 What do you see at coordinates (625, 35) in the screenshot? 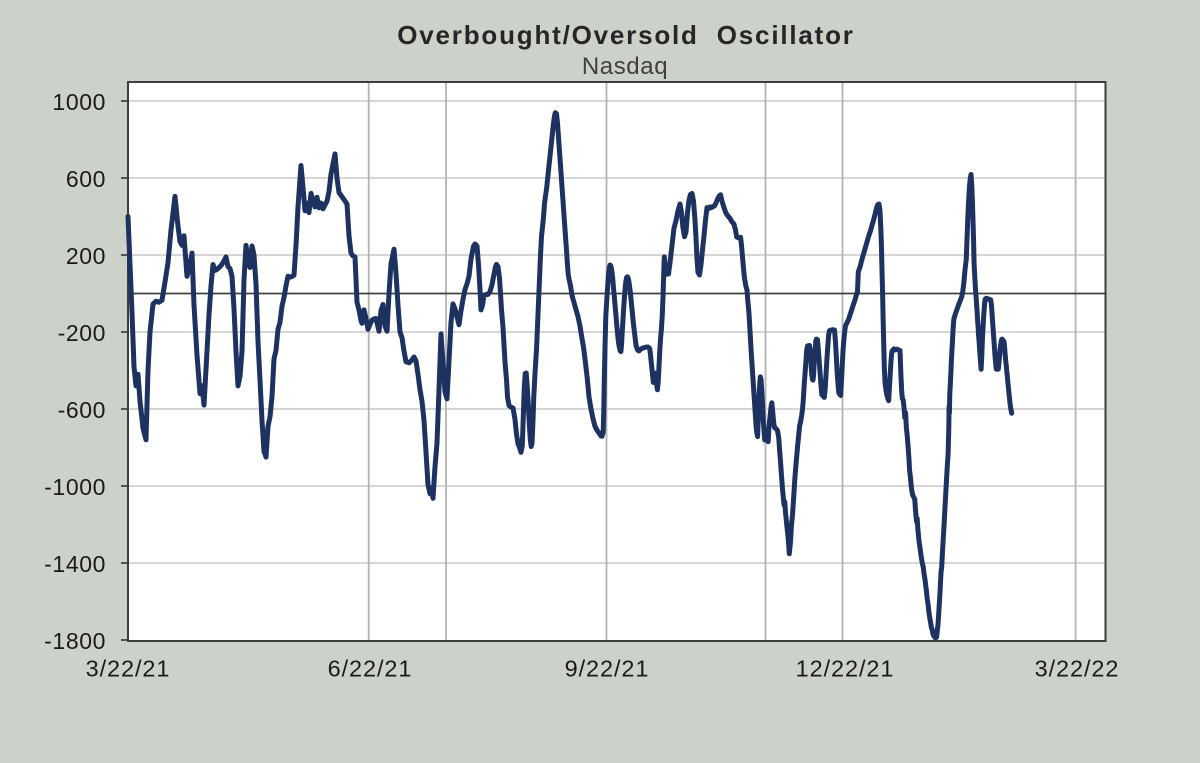
I see `svg-text:Overbought/Oversold Oscillato: Overbought/Oversold Oscillator` at bounding box center [625, 35].